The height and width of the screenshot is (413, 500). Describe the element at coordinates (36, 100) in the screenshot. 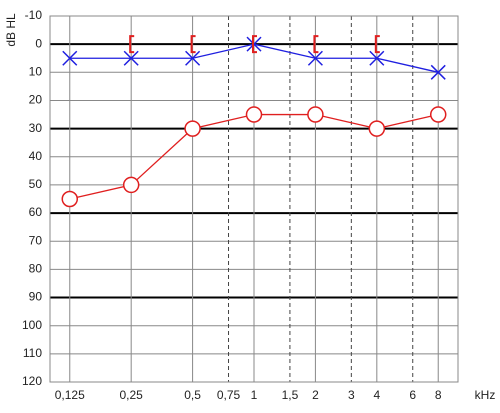

I see `y-tick-label: 20` at that location.